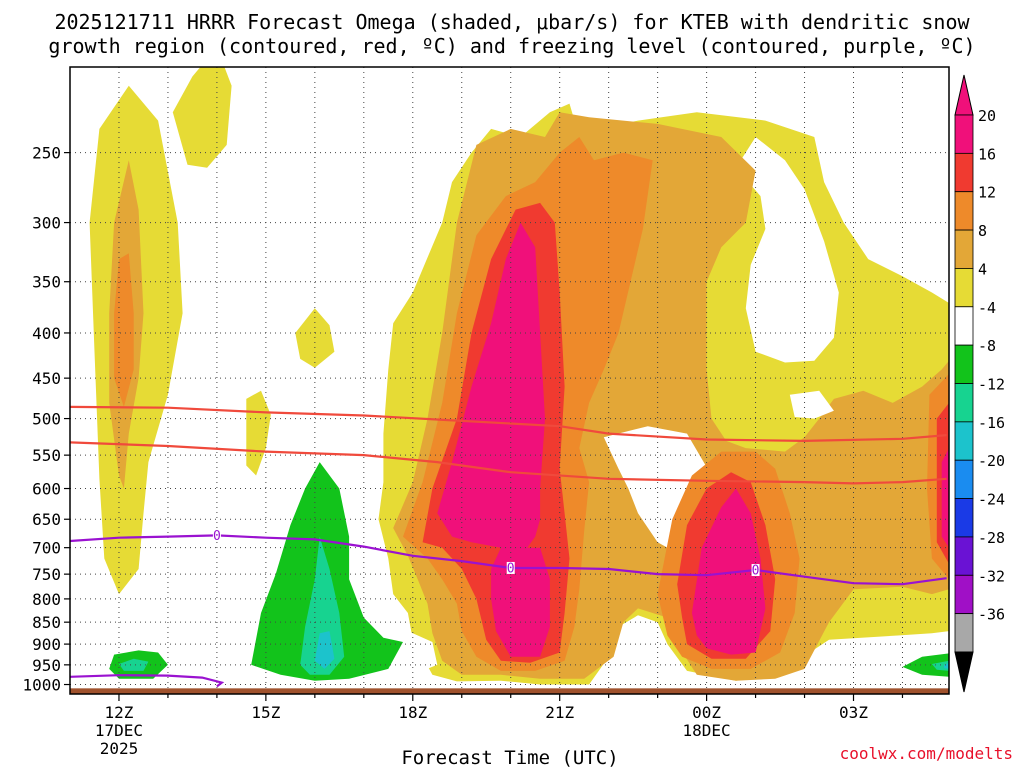 The width and height of the screenshot is (1024, 768). I want to click on freezing-level-0C-sfc, so click(147, 681).